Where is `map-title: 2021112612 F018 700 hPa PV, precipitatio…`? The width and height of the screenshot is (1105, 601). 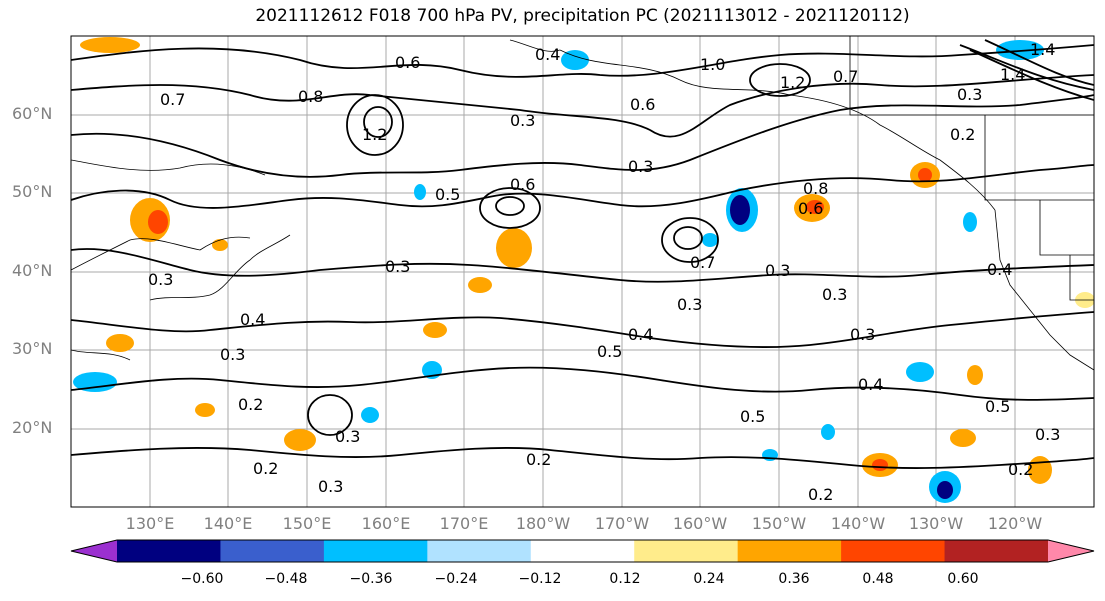 map-title: 2021112612 F018 700 hPa PV, precipitatio… is located at coordinates (582, 16).